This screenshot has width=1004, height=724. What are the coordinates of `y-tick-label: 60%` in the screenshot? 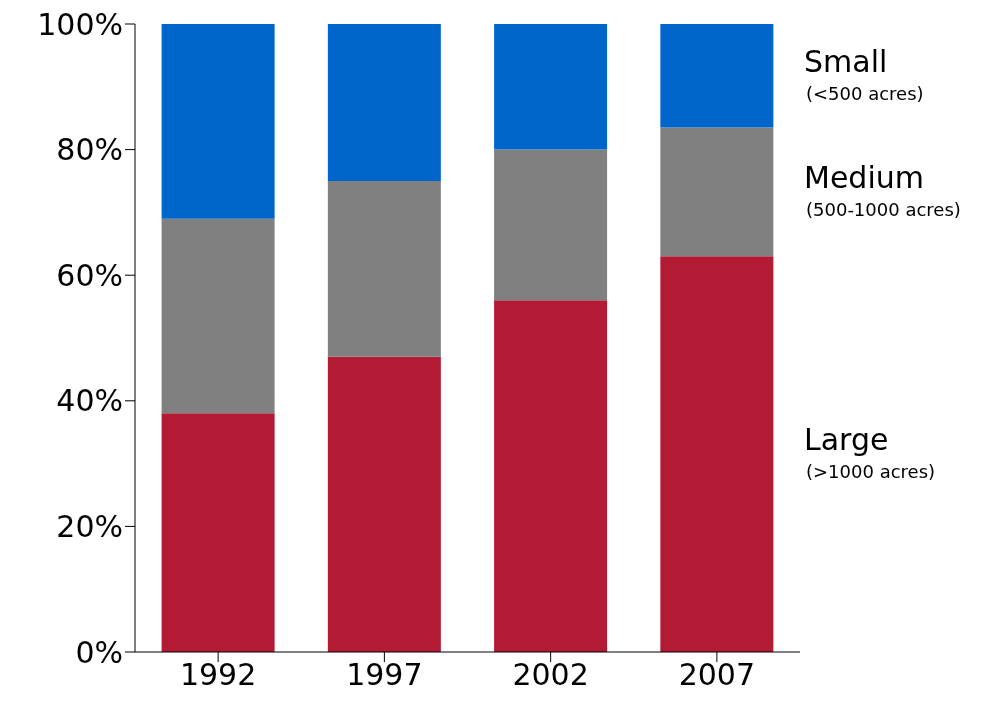 It's located at (89, 275).